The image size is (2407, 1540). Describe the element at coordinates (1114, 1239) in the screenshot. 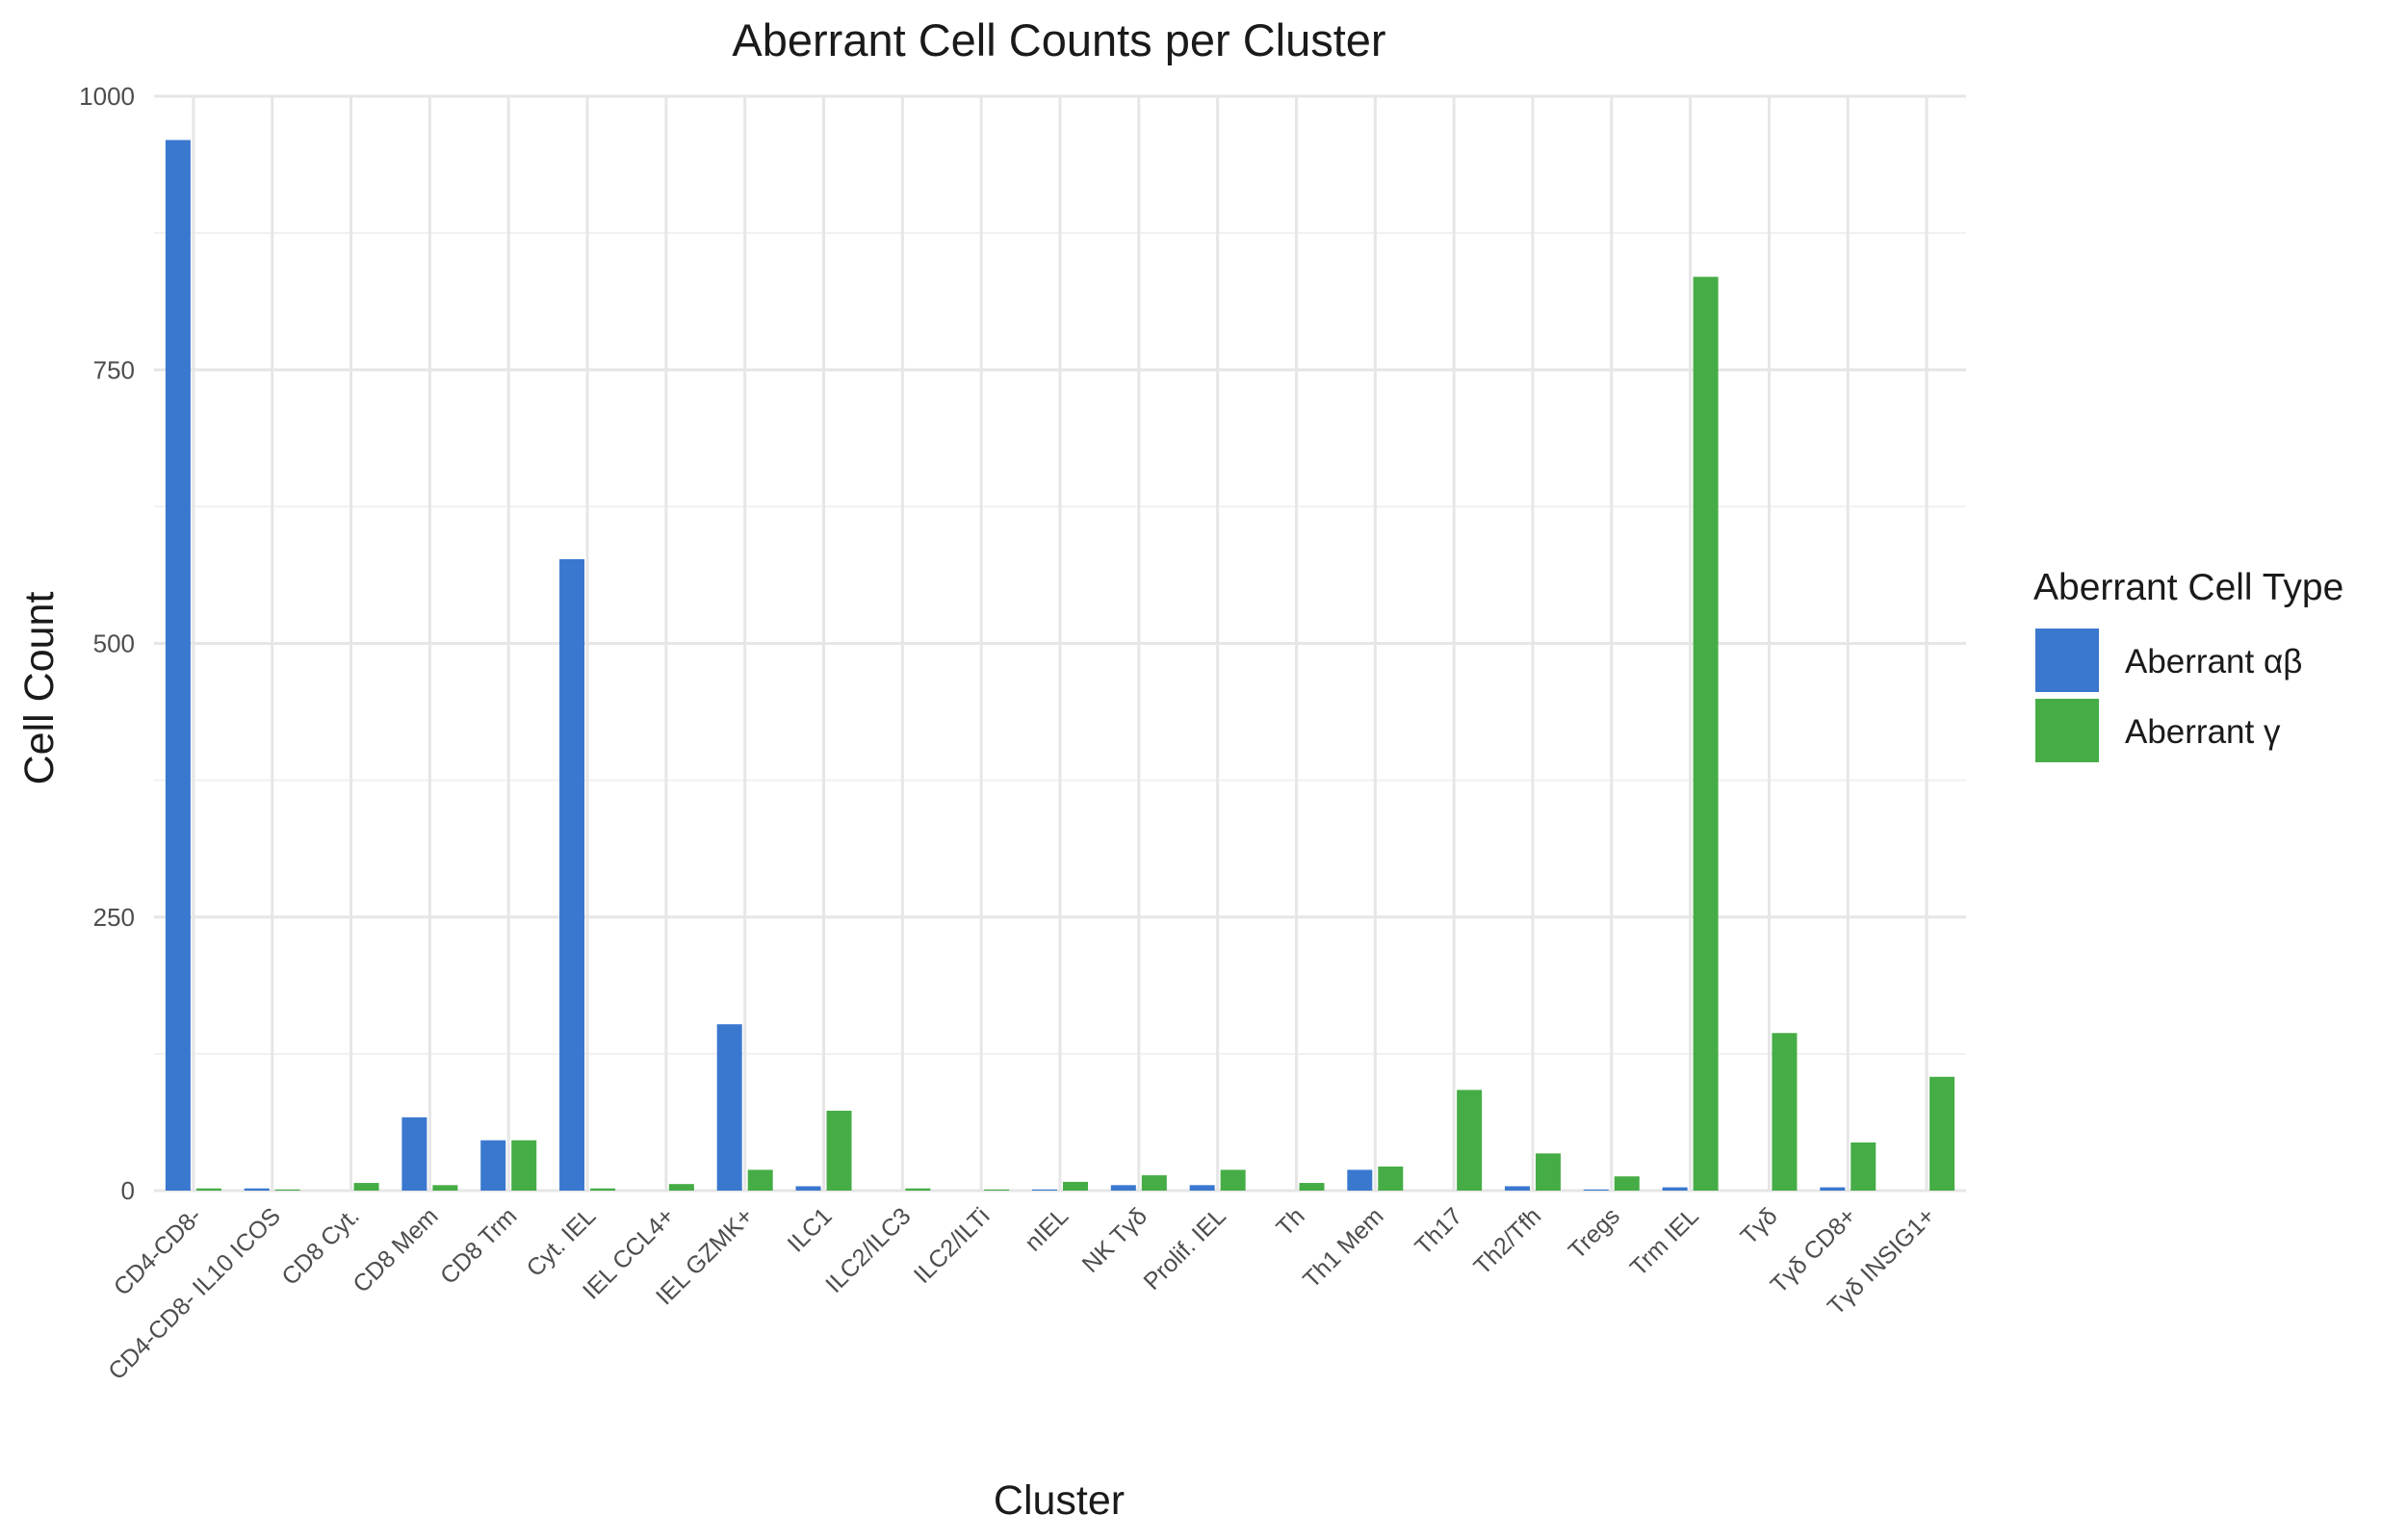

I see `x-tick-label: NK Tγδ` at that location.